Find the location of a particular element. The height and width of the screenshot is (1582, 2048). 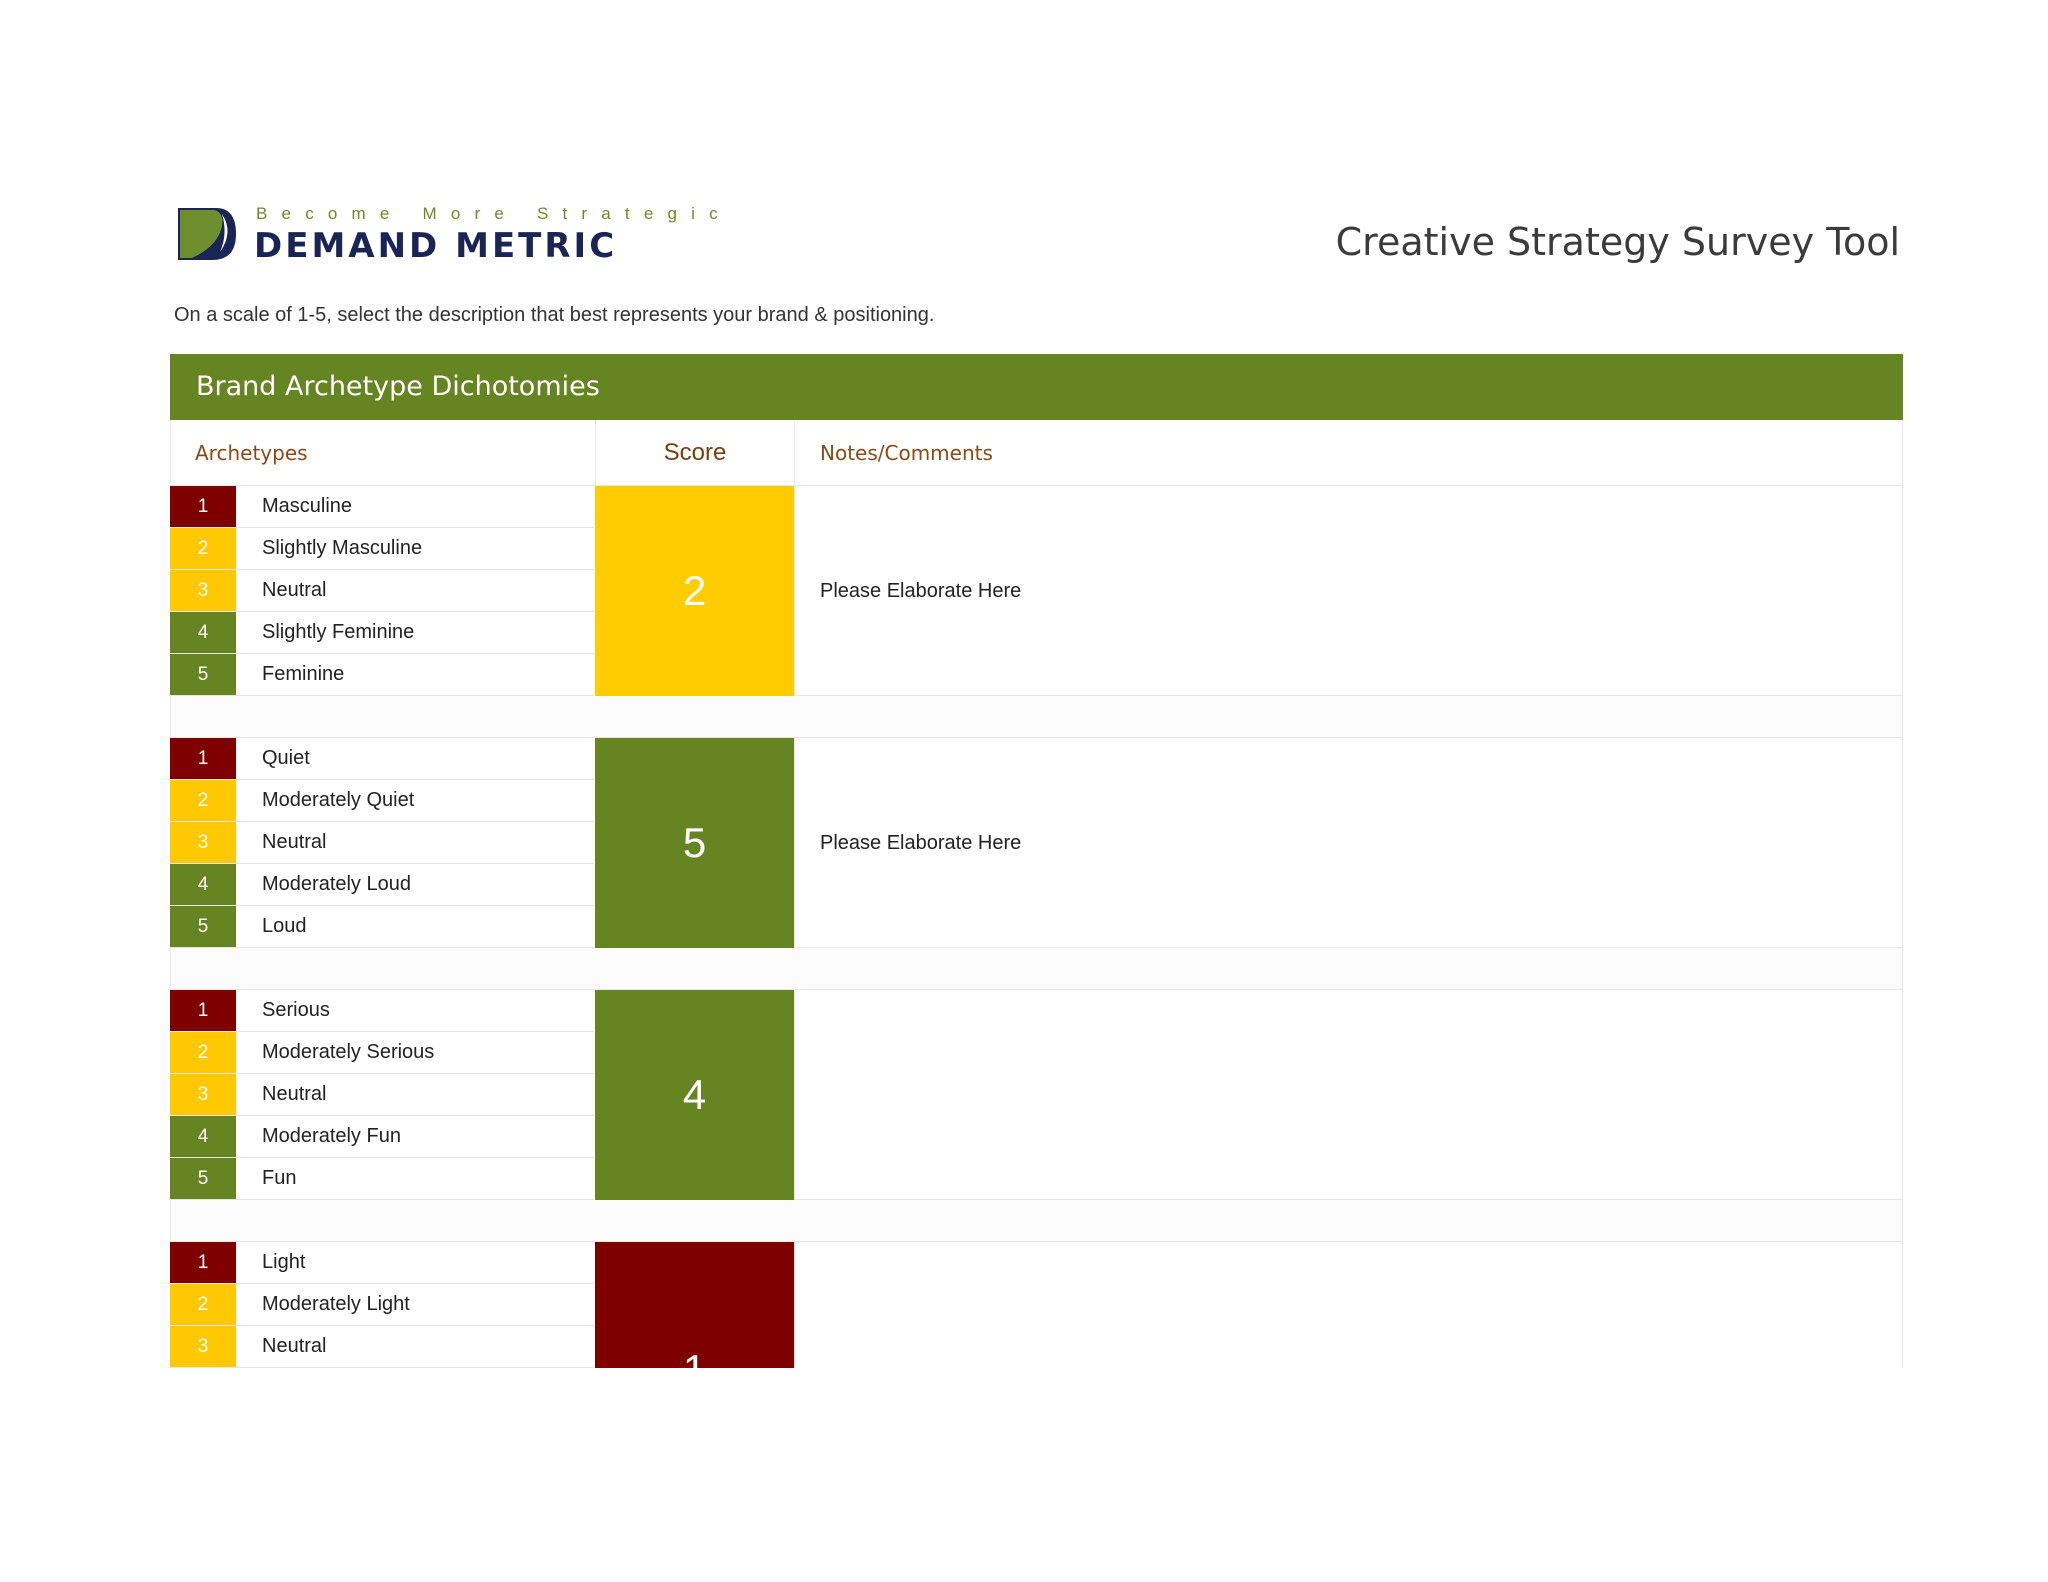

archetype-group: 1 Light 2 Moderately Light 3 Neutral 1 is located at coordinates (1036, 1305).